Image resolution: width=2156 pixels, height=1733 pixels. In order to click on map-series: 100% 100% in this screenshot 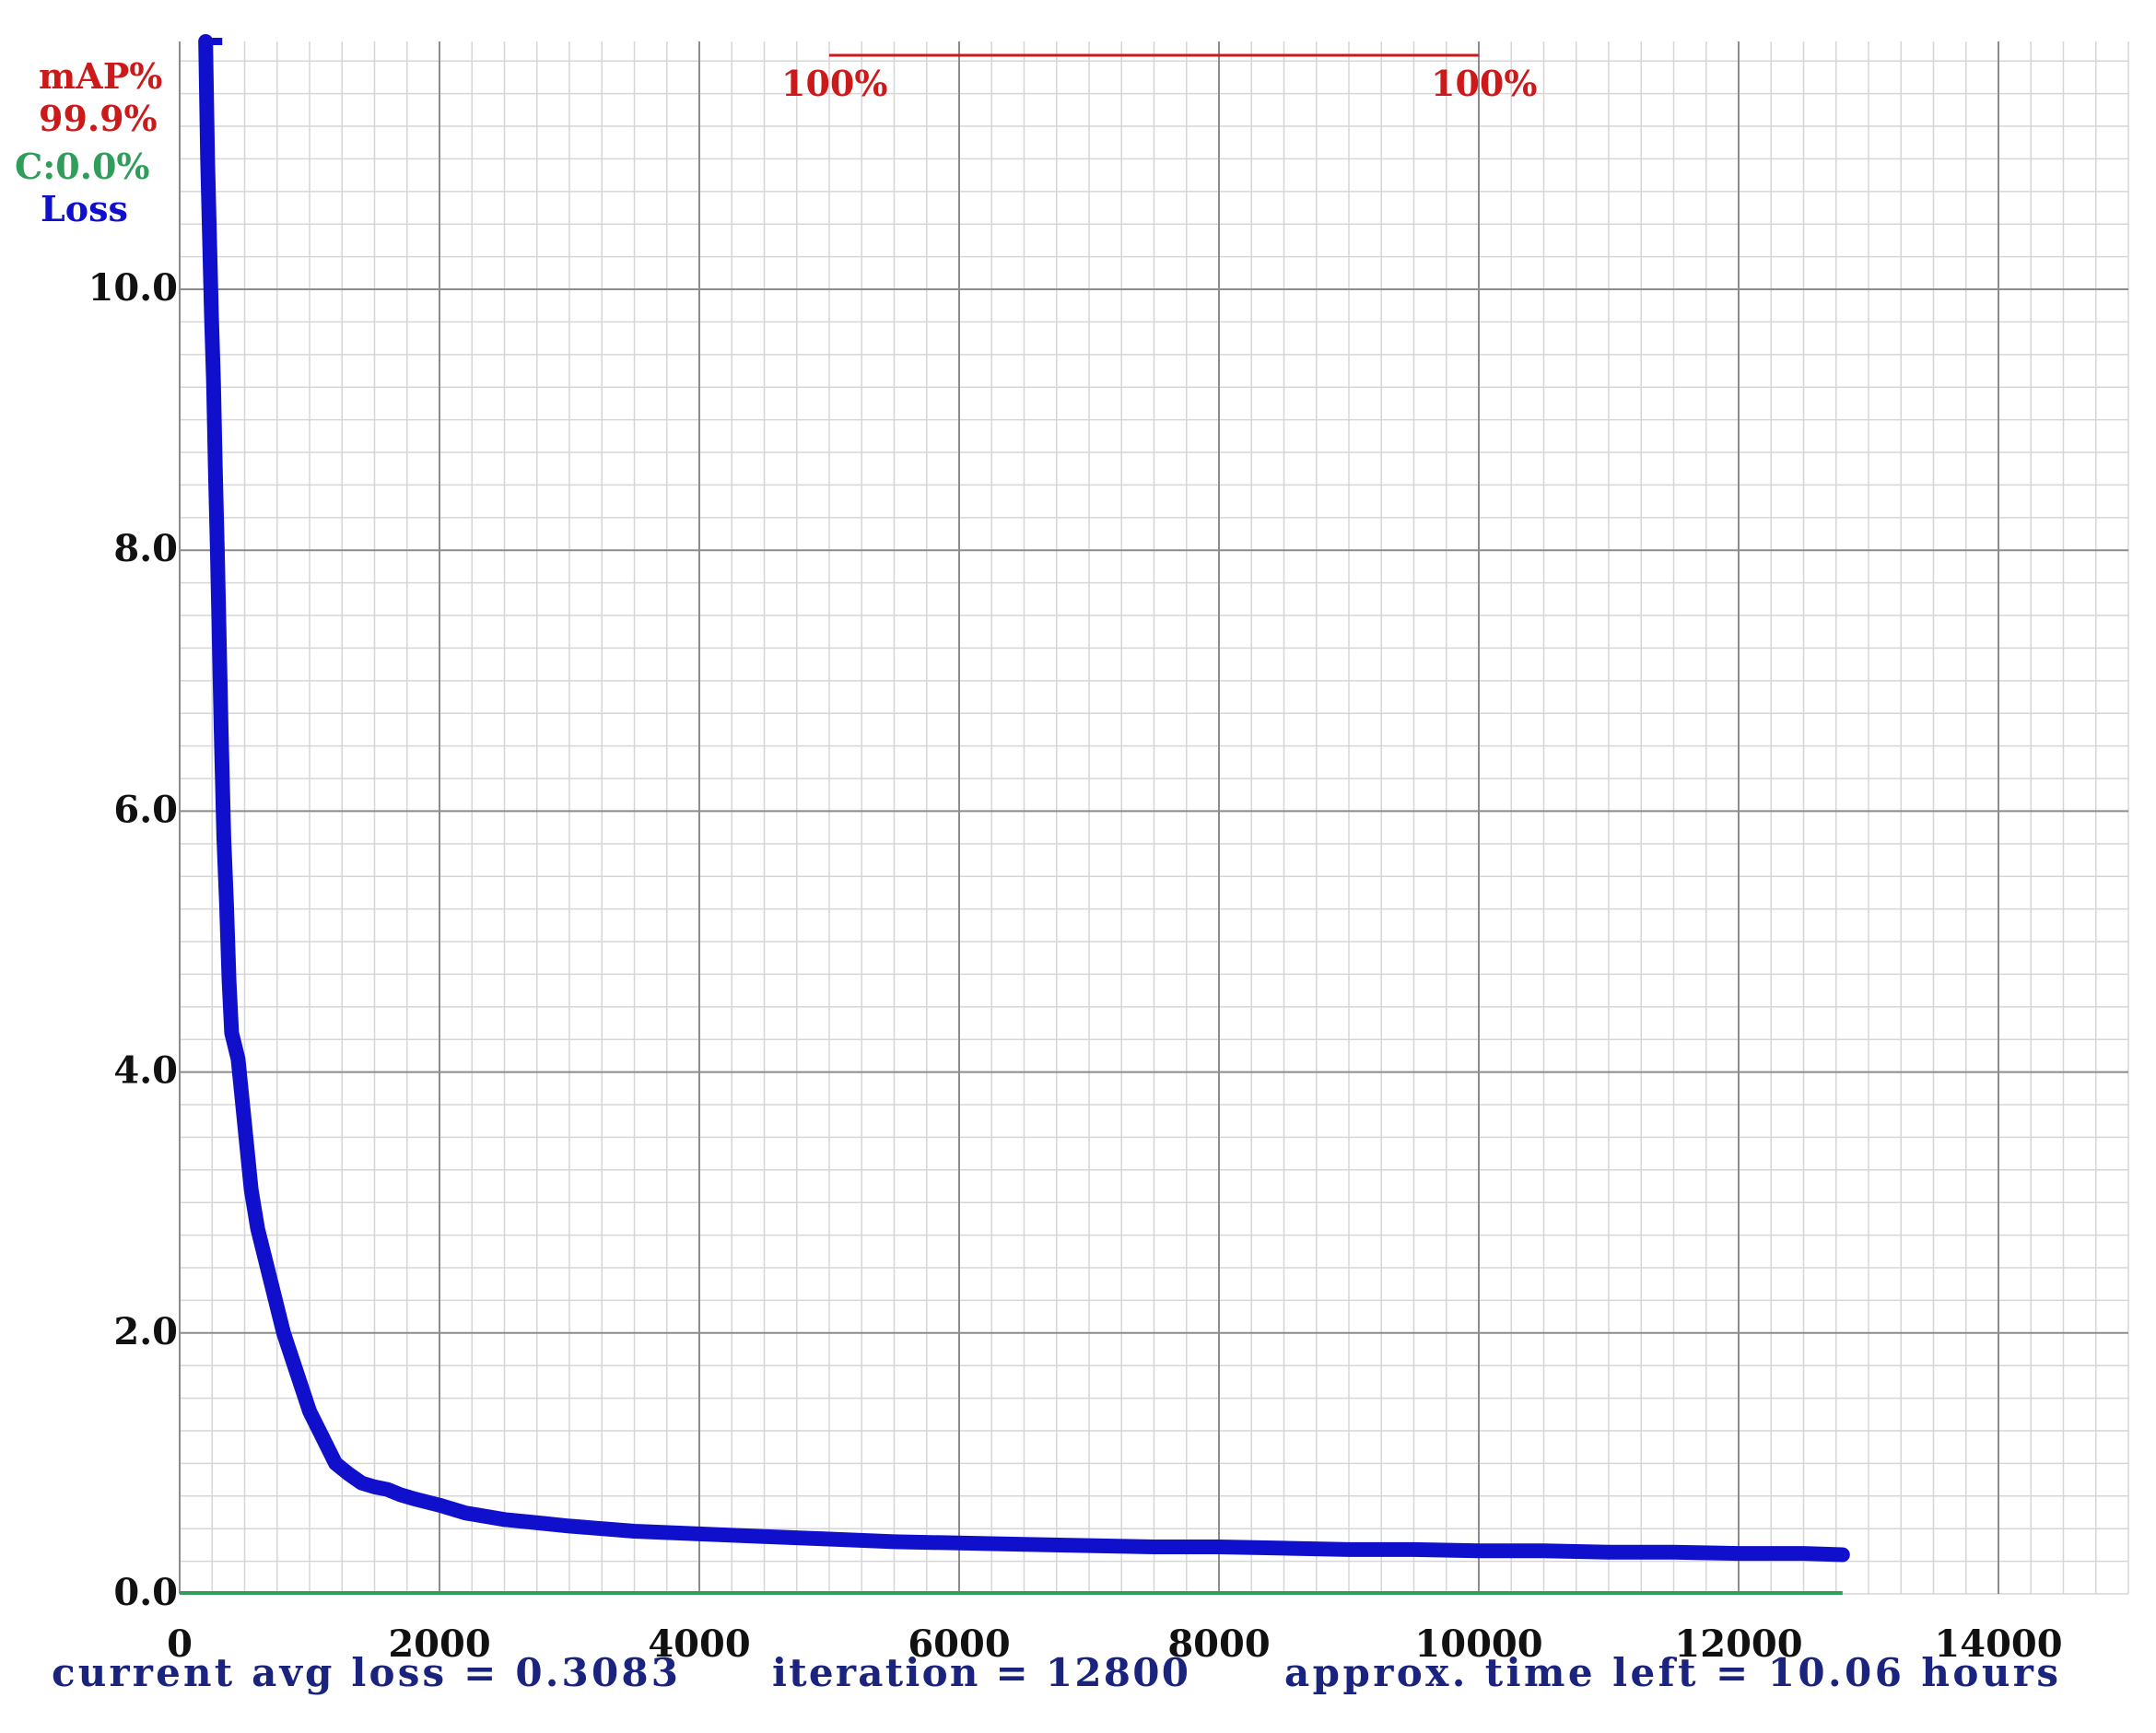, I will do `click(1159, 78)`.